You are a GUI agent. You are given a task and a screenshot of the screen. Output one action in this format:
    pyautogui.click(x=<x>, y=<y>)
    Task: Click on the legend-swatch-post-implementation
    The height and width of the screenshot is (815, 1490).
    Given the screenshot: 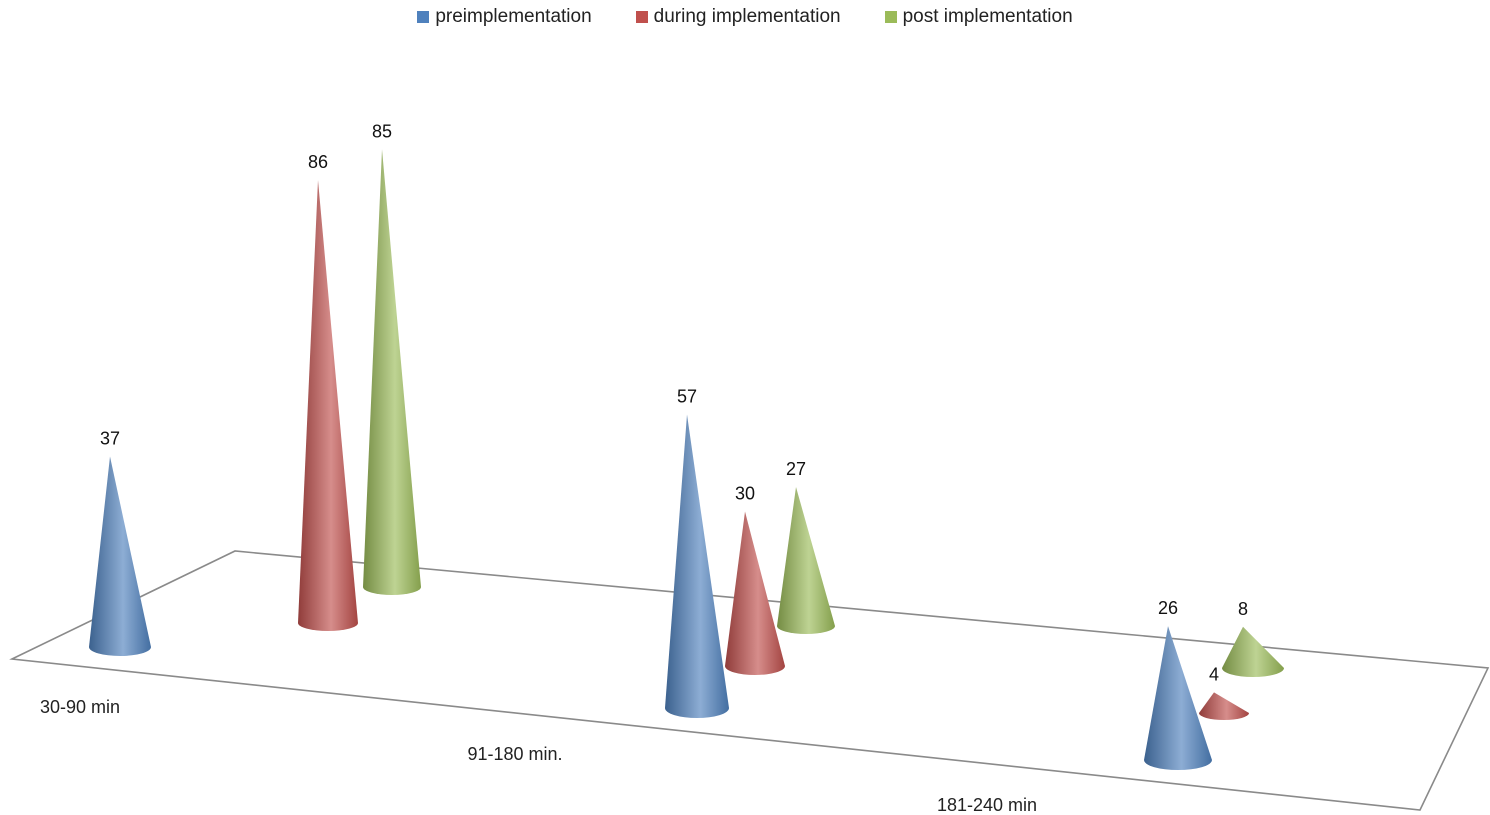 What is the action you would take?
    pyautogui.click(x=890, y=17)
    